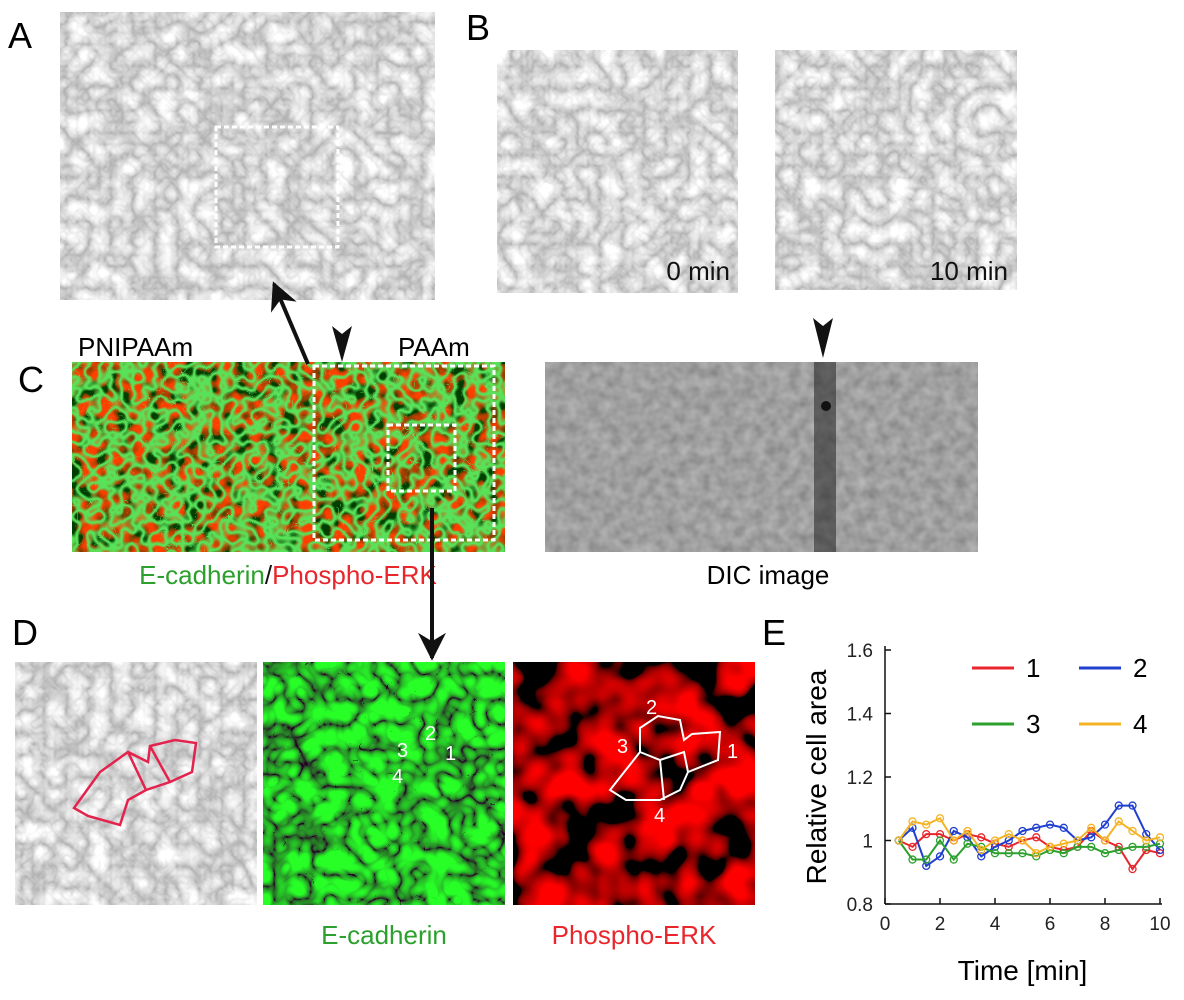 The width and height of the screenshot is (1184, 1000). I want to click on cell-outline, so click(135, 782).